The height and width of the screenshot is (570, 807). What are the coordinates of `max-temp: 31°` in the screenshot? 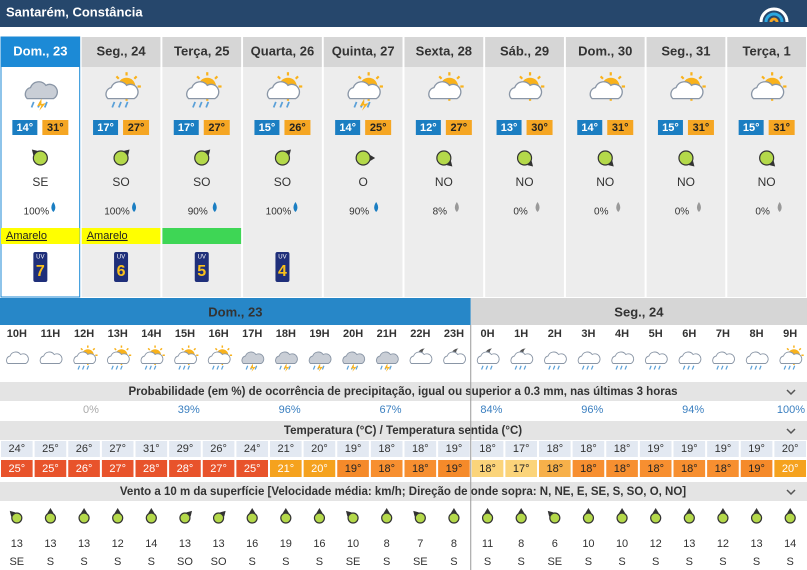 It's located at (620, 128).